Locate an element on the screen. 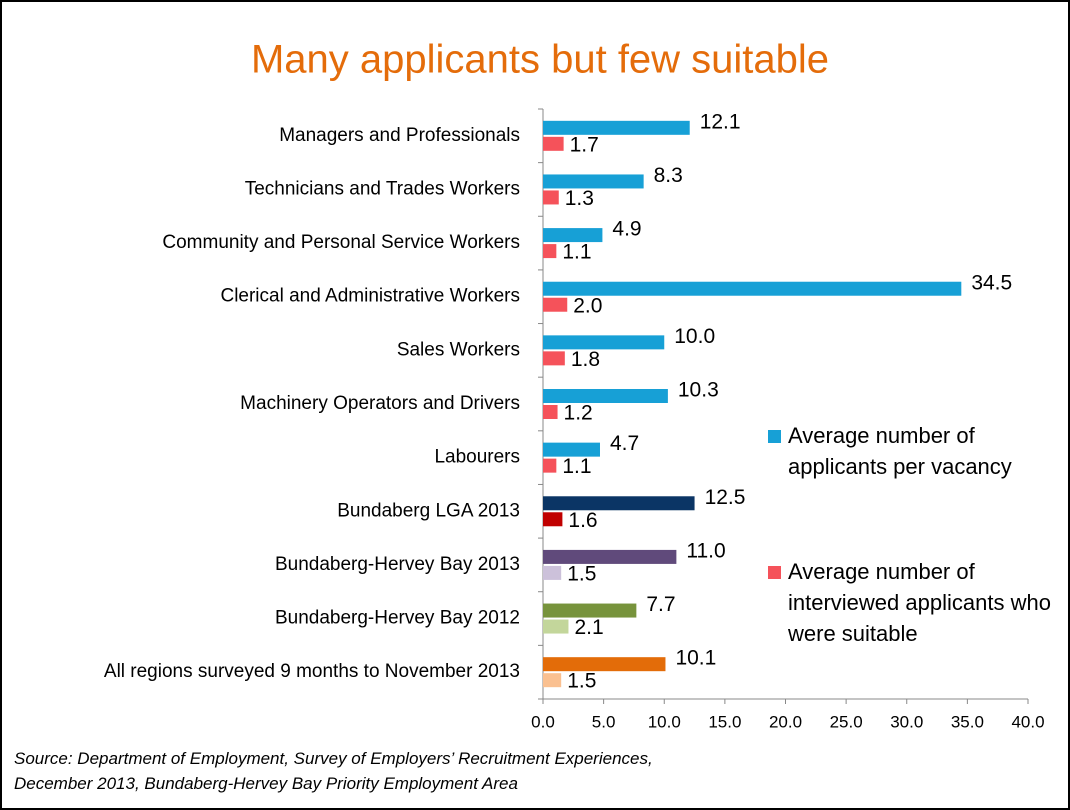 The height and width of the screenshot is (810, 1070). x-tick-label: 15.0 is located at coordinates (724, 721).